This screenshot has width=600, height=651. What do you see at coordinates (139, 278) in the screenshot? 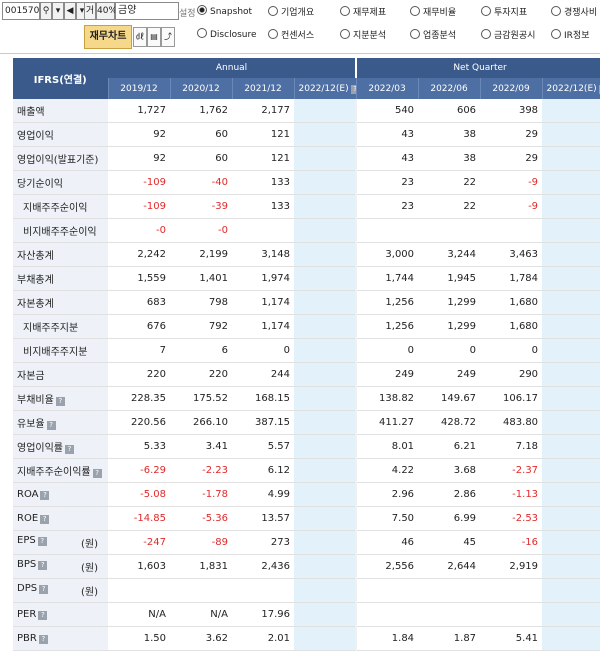
I see `table-cell: 1,559` at bounding box center [139, 278].